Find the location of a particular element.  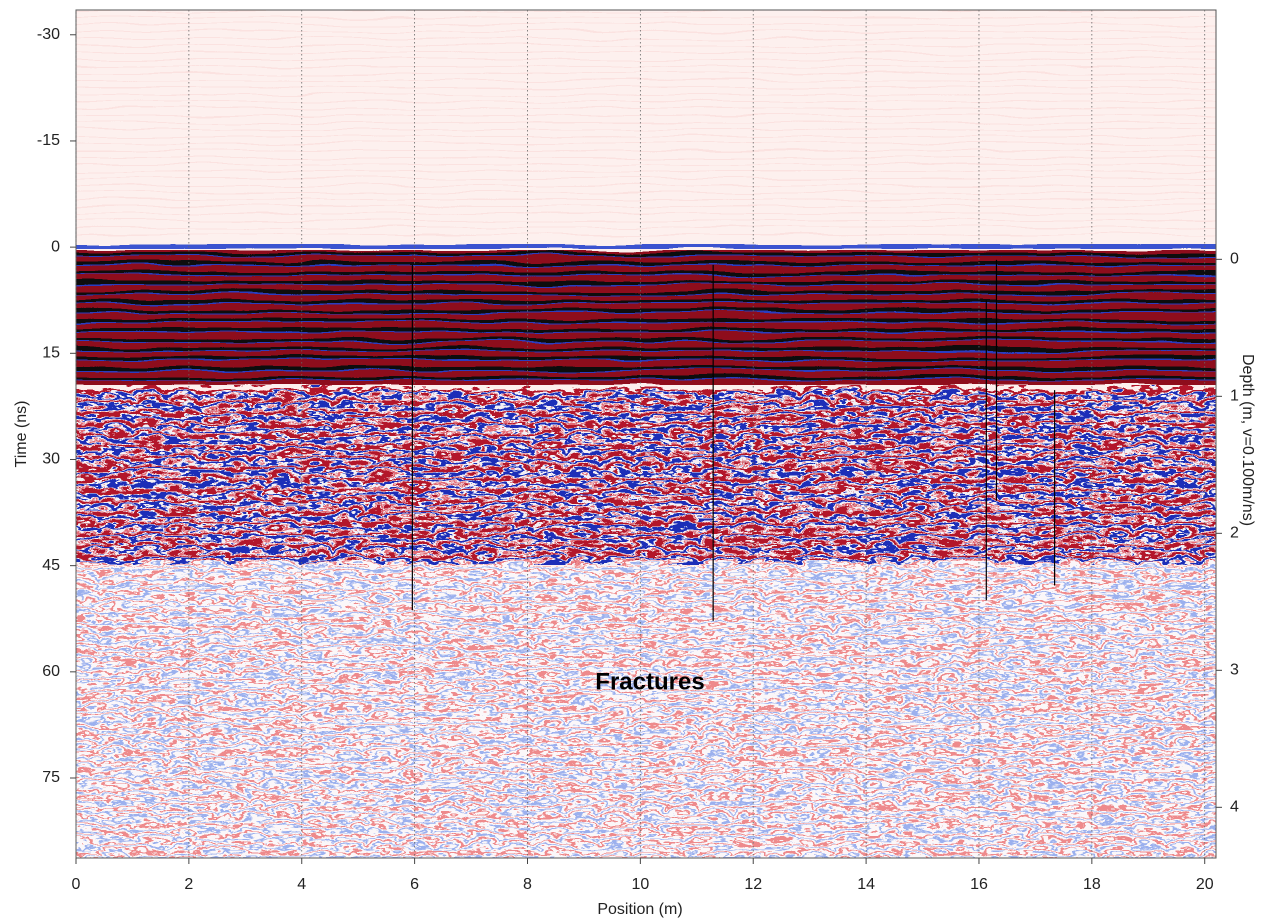

x-tick-label: 18 is located at coordinates (1092, 884).